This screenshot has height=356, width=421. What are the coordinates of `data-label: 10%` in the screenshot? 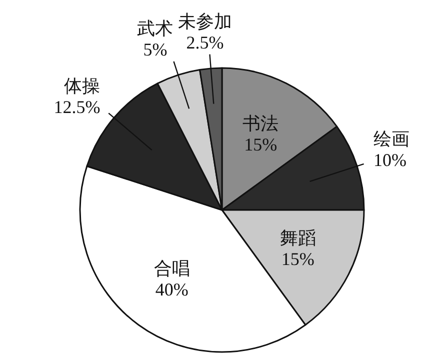 It's located at (390, 160).